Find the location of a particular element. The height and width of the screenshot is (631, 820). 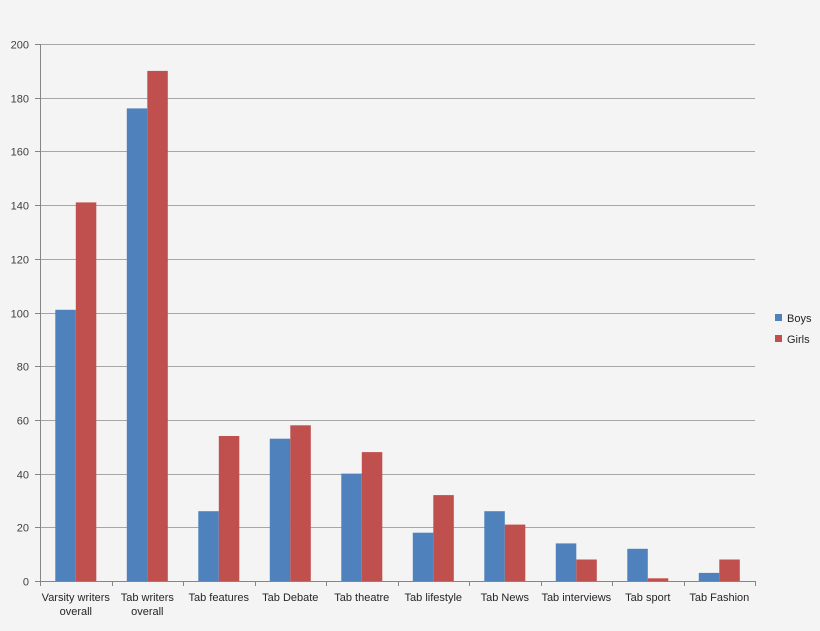

x-category-label-line: Tab sport is located at coordinates (647, 598).